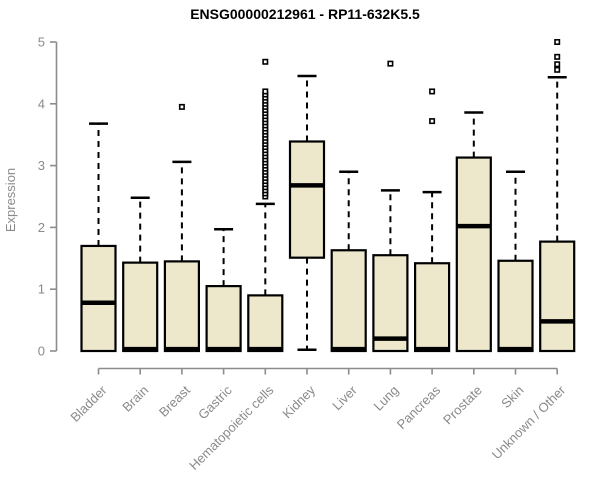 The height and width of the screenshot is (500, 600). What do you see at coordinates (529, 422) in the screenshot?
I see `x-category-label: Unknown / Other` at bounding box center [529, 422].